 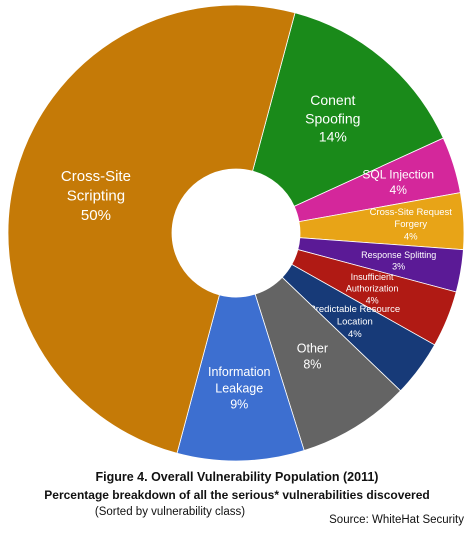 What do you see at coordinates (312, 356) in the screenshot?
I see `slice-label-other: Other 8%` at bounding box center [312, 356].